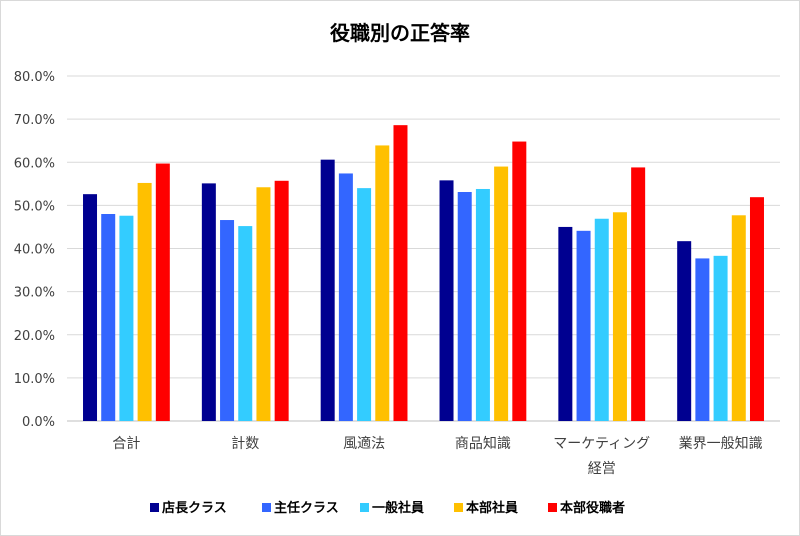 This screenshot has height=536, width=800. I want to click on legend-label: 一般社員, so click(398, 508).